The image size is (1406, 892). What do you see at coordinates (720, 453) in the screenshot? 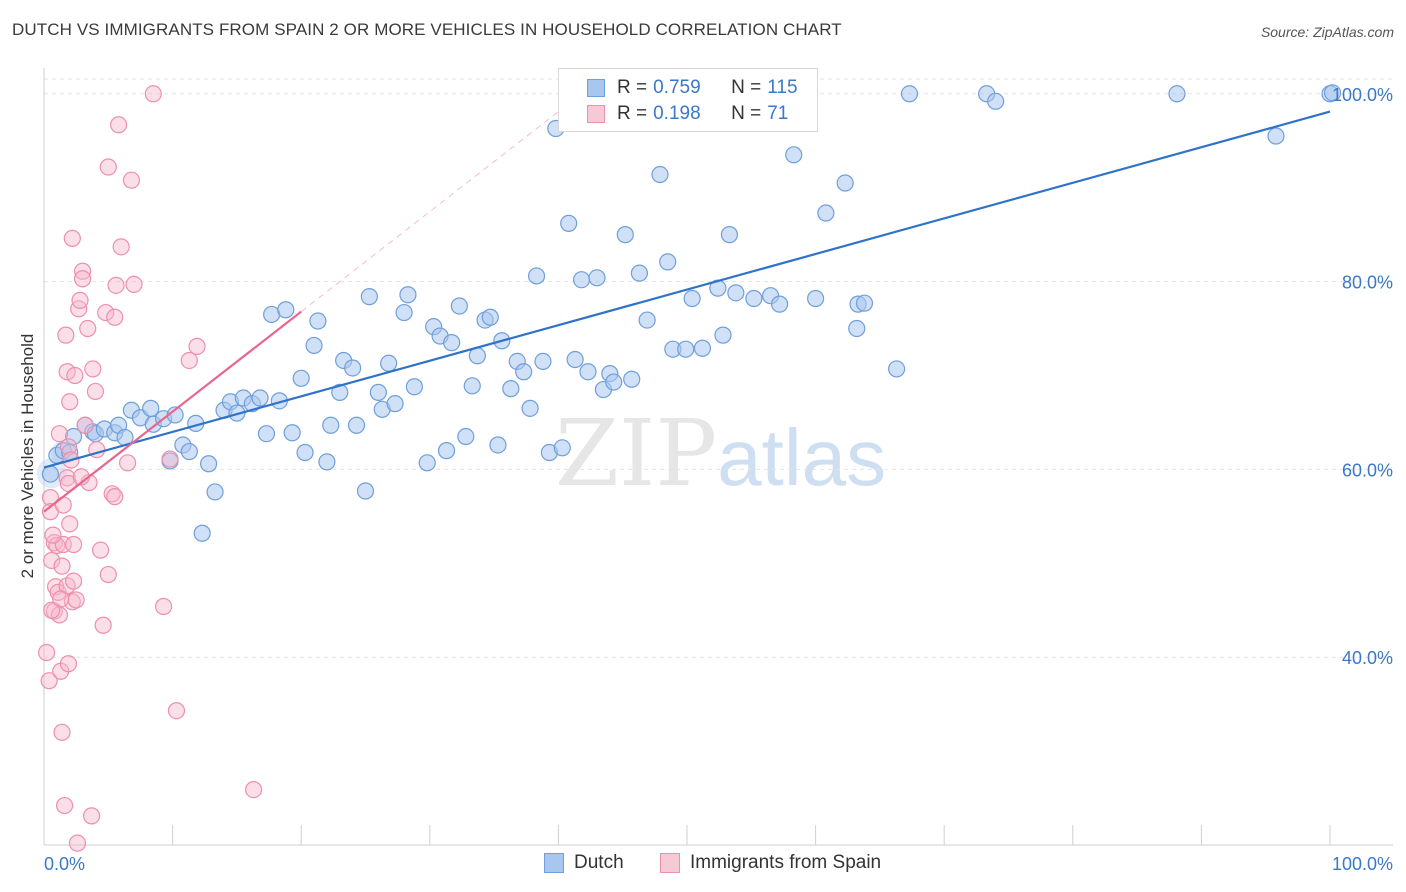
I see `watermark: ZIPatlas` at bounding box center [720, 453].